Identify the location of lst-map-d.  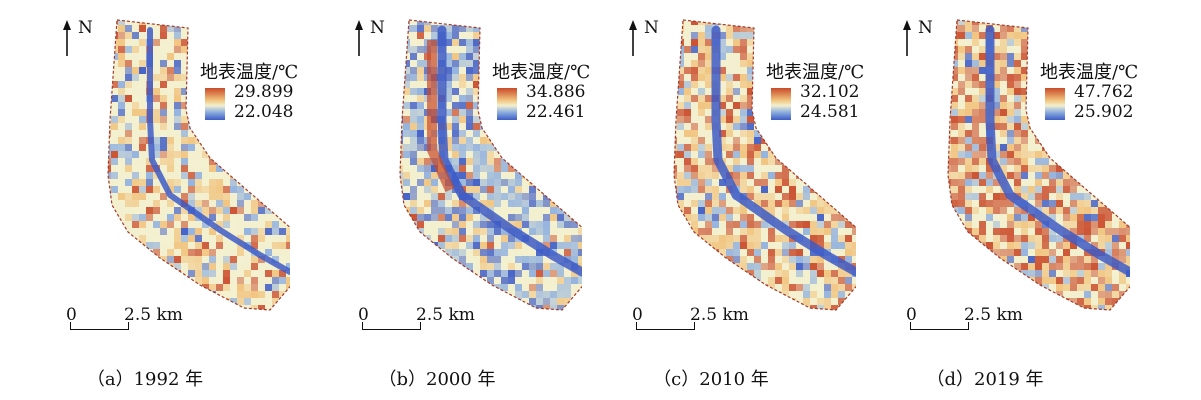
(1038, 165).